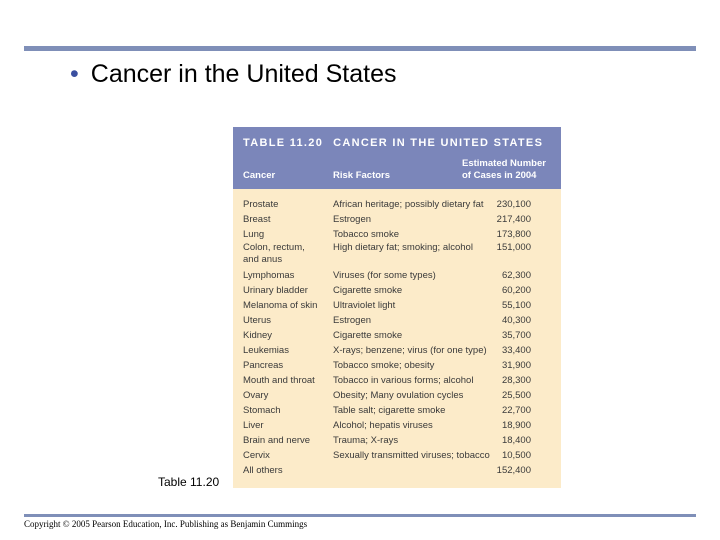  What do you see at coordinates (189, 482) in the screenshot?
I see `table-label: Table 11.20` at bounding box center [189, 482].